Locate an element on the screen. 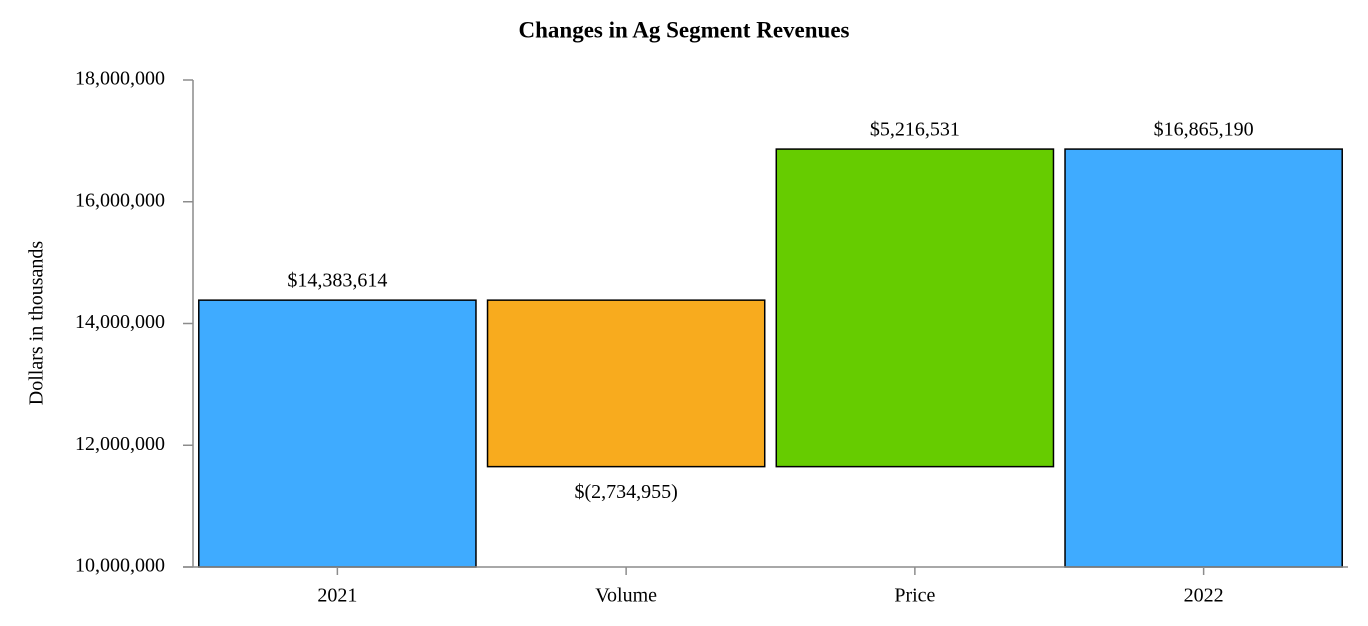 The width and height of the screenshot is (1368, 626). y-tick-label: 14,000,000 is located at coordinates (120, 322).